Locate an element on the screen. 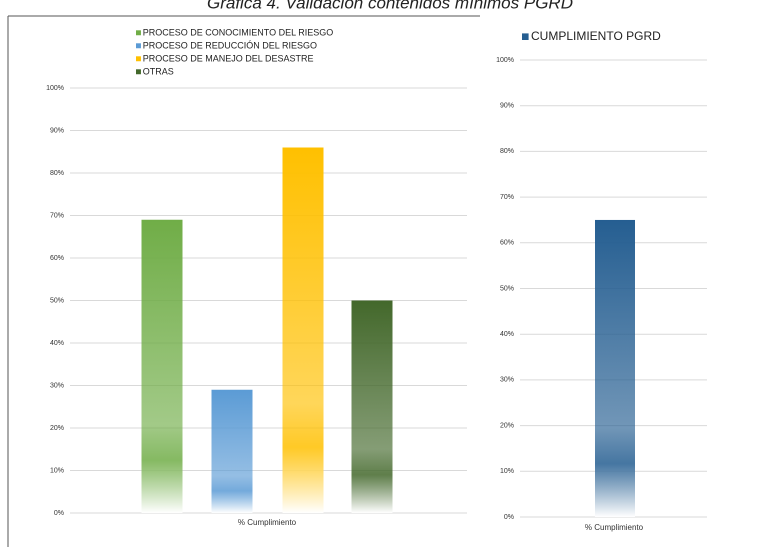  legend-label: PROCESO DE CONOCIMIENTO DEL RIESGO is located at coordinates (238, 32).